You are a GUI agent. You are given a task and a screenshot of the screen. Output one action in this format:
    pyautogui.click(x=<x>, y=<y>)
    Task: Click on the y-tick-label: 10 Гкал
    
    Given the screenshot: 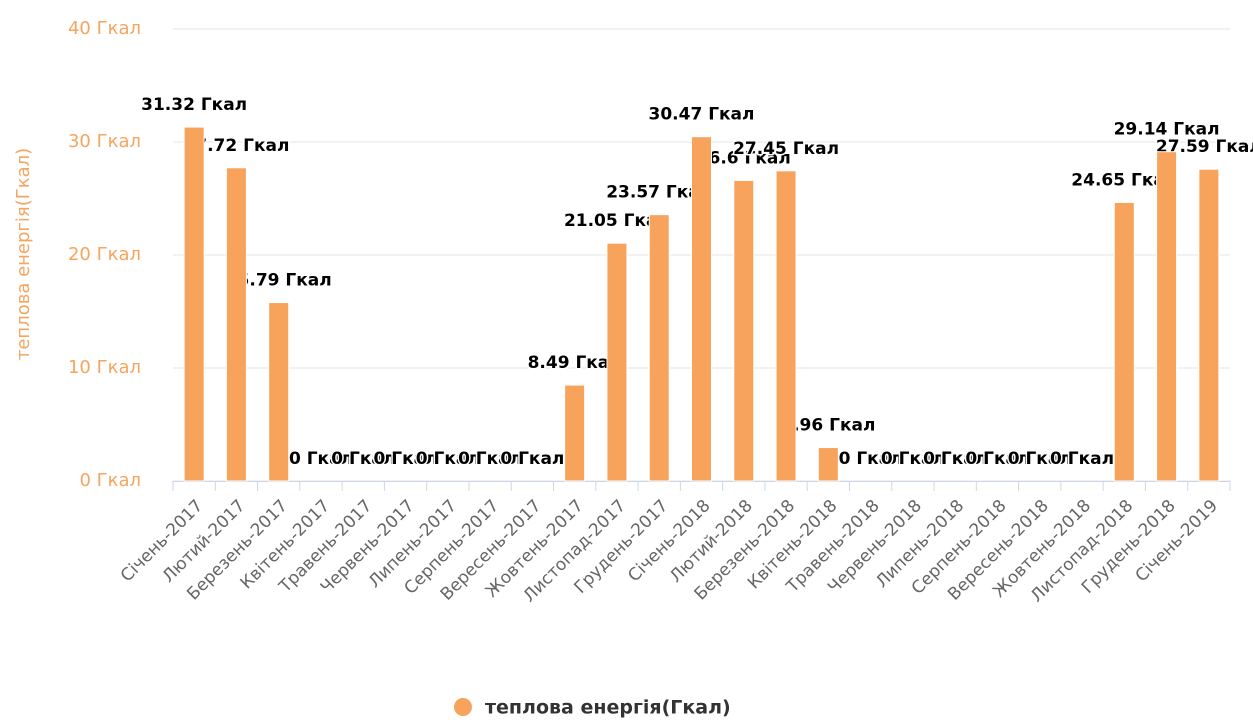 What is the action you would take?
    pyautogui.click(x=104, y=367)
    